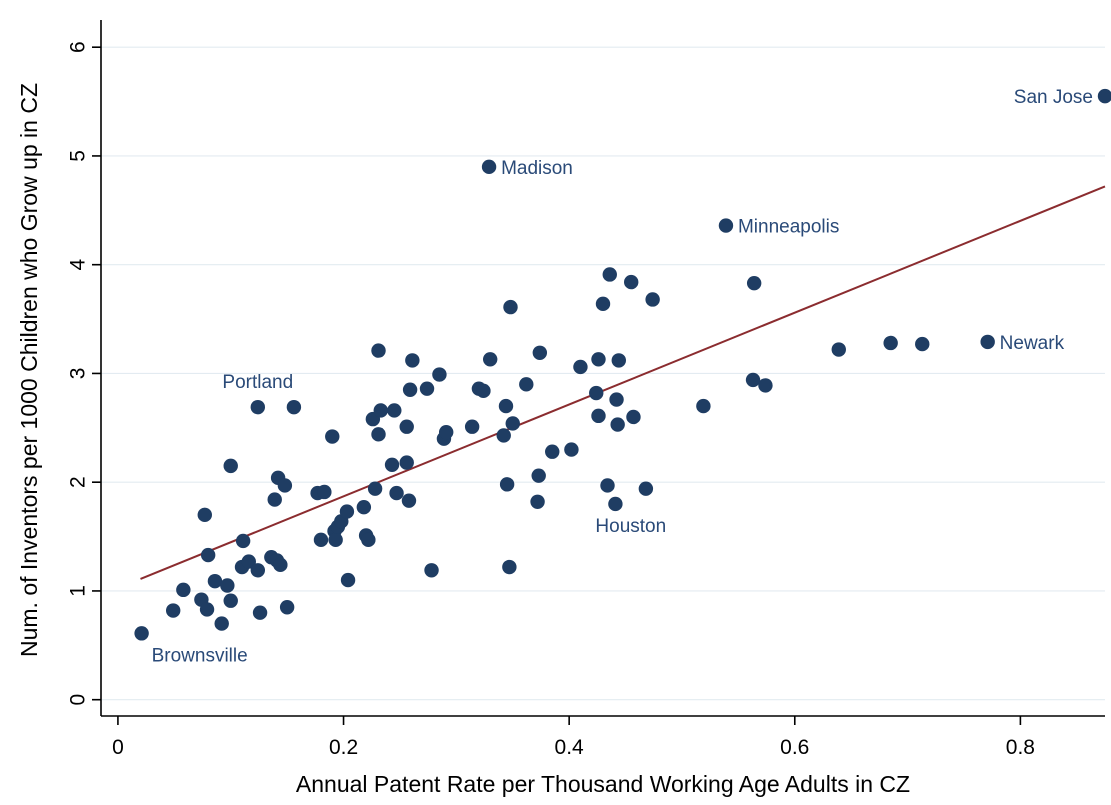  I want to click on x-tick-label: 0.2, so click(343, 747).